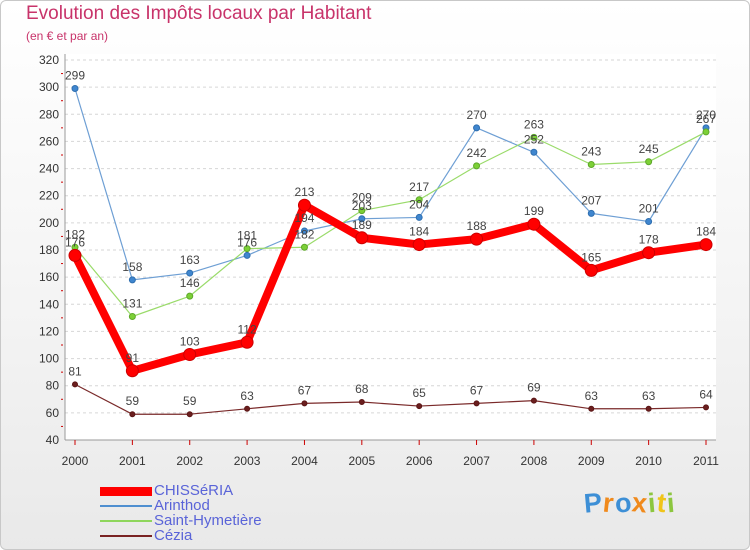 This screenshot has width=750, height=550. I want to click on data-label: 91, so click(133, 358).